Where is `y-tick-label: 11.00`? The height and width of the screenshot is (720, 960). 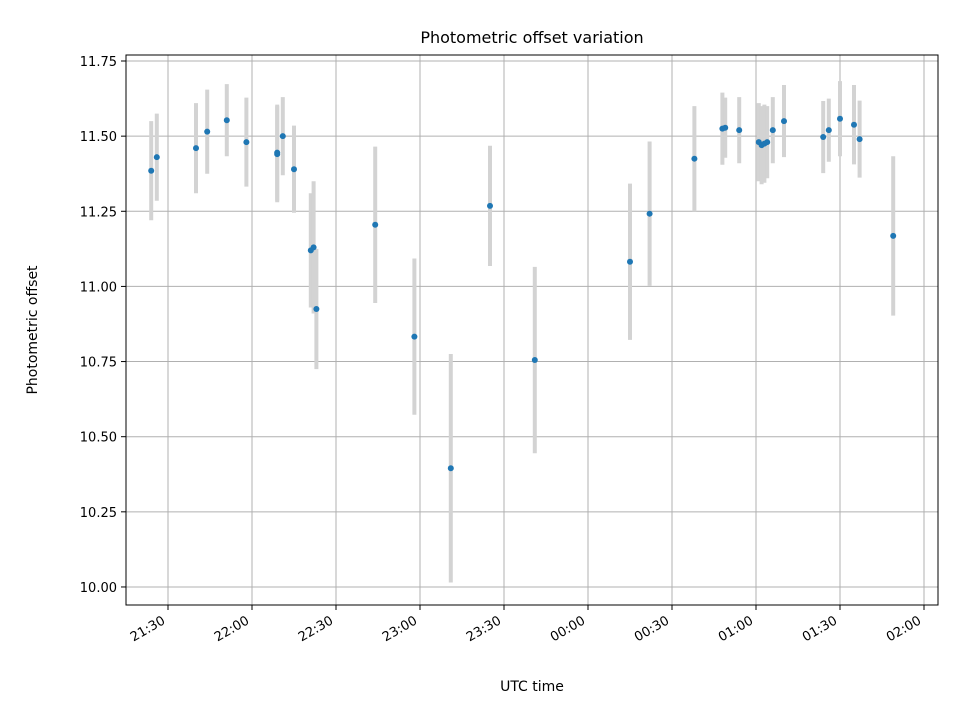 y-tick-label: 11.00 is located at coordinates (98, 287).